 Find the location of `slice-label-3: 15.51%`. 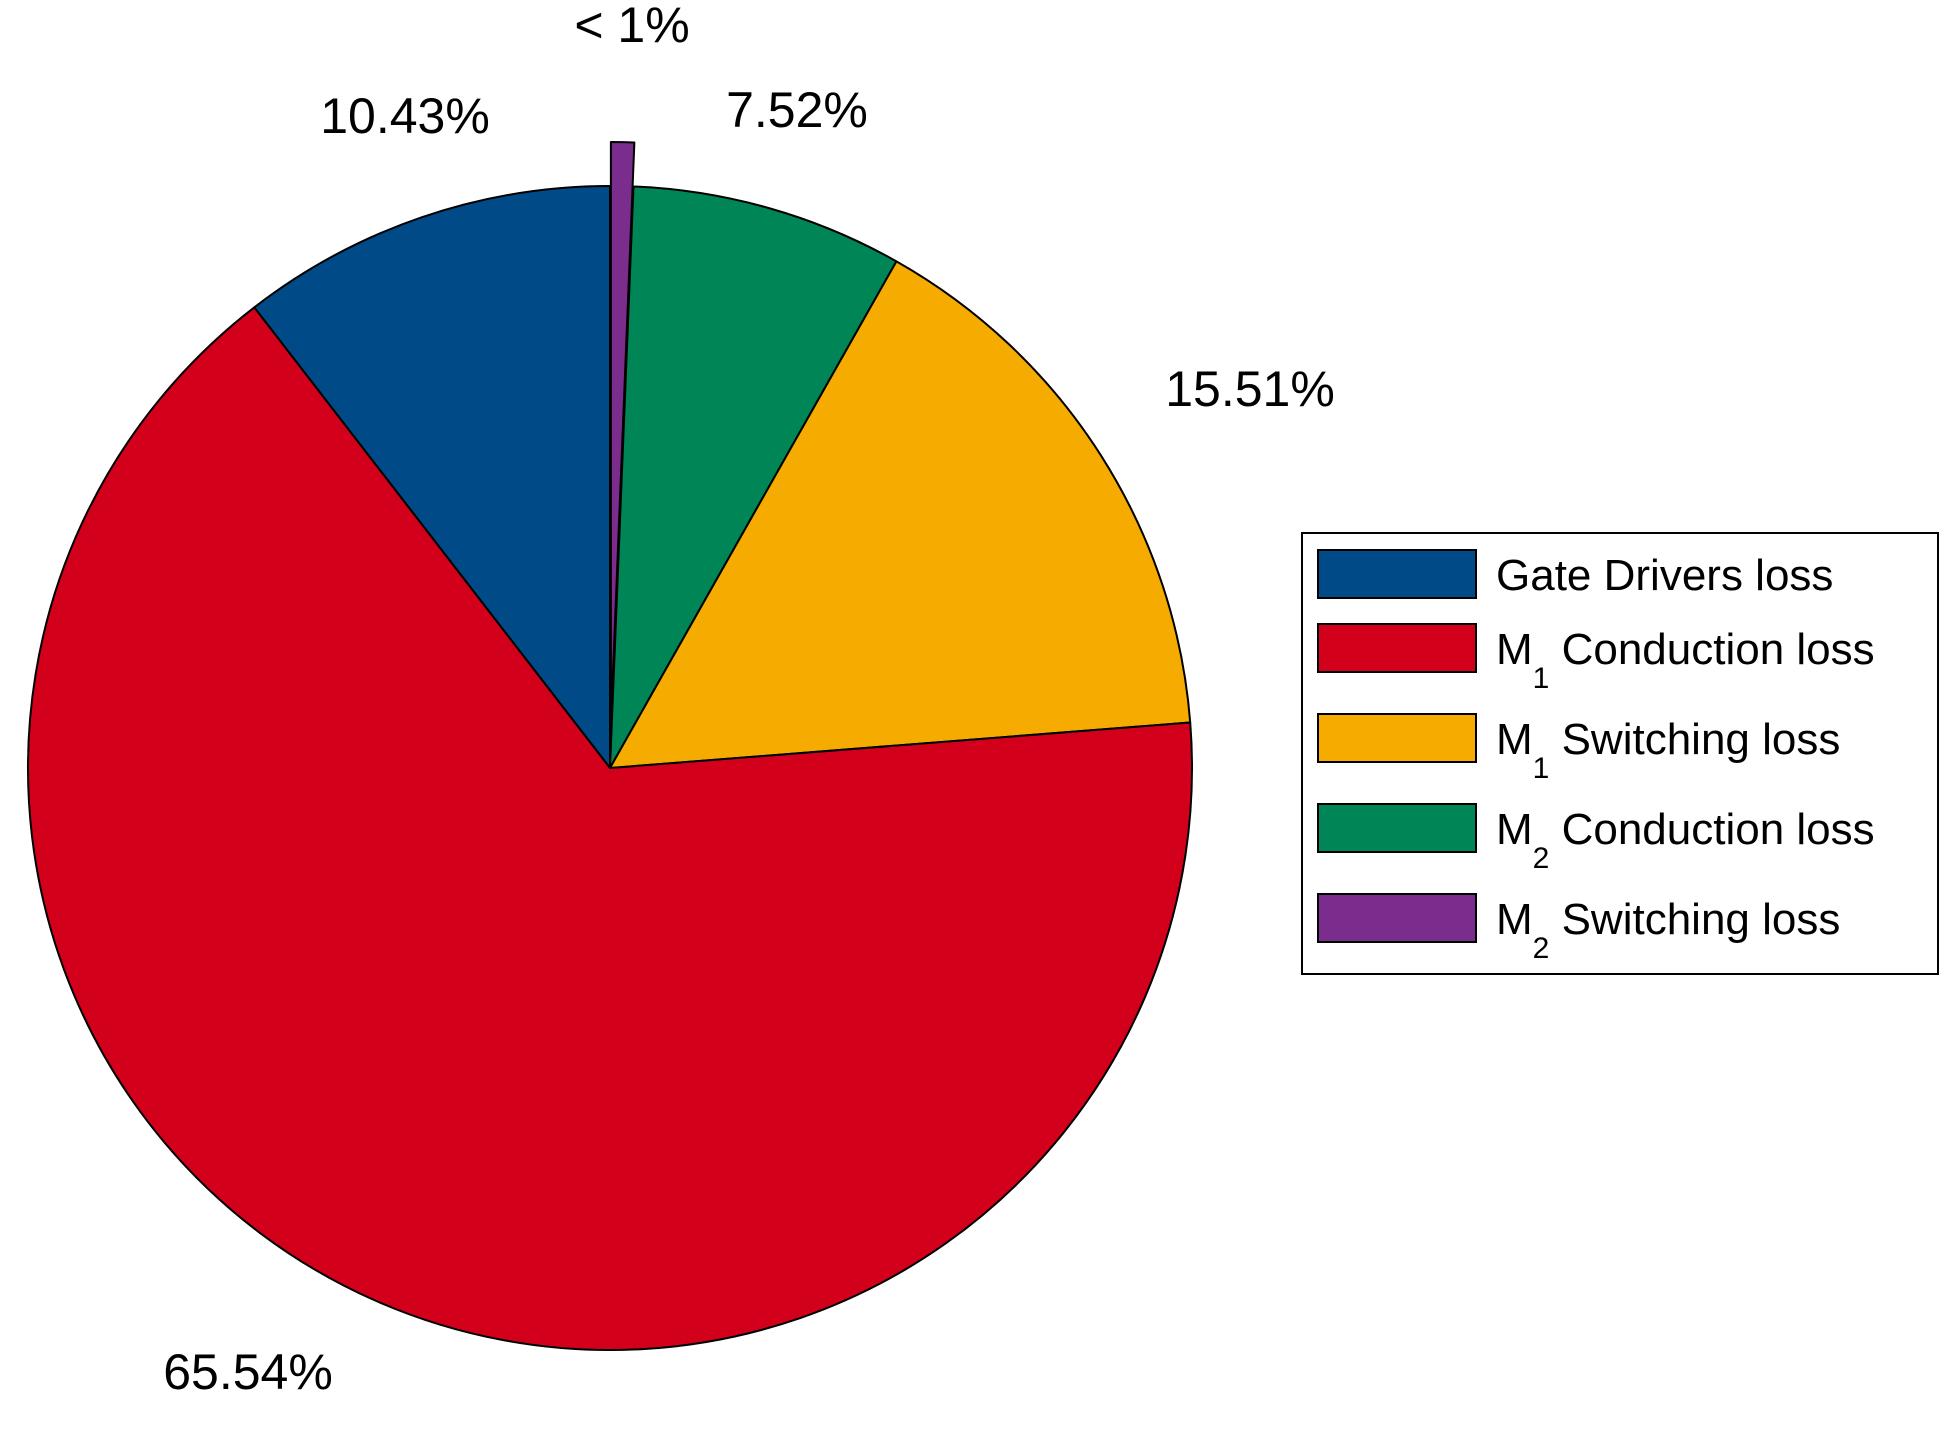

slice-label-3: 15.51% is located at coordinates (1250, 389).